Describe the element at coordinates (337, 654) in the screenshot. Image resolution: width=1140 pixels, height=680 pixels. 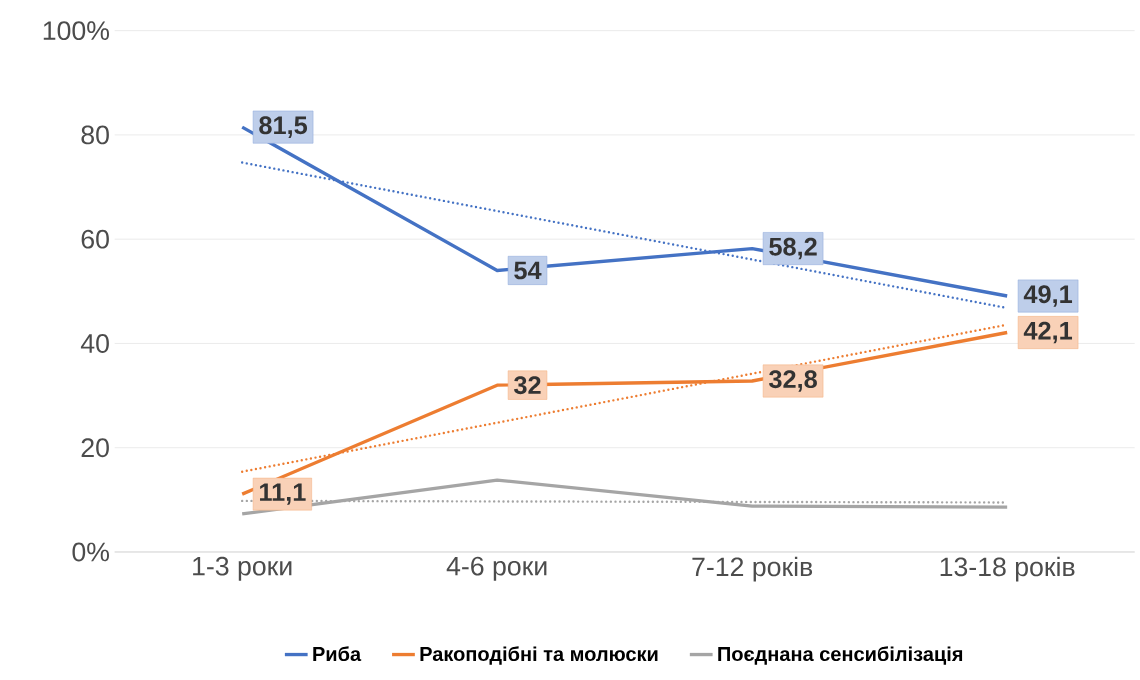
I see `legend-label: Риба` at that location.